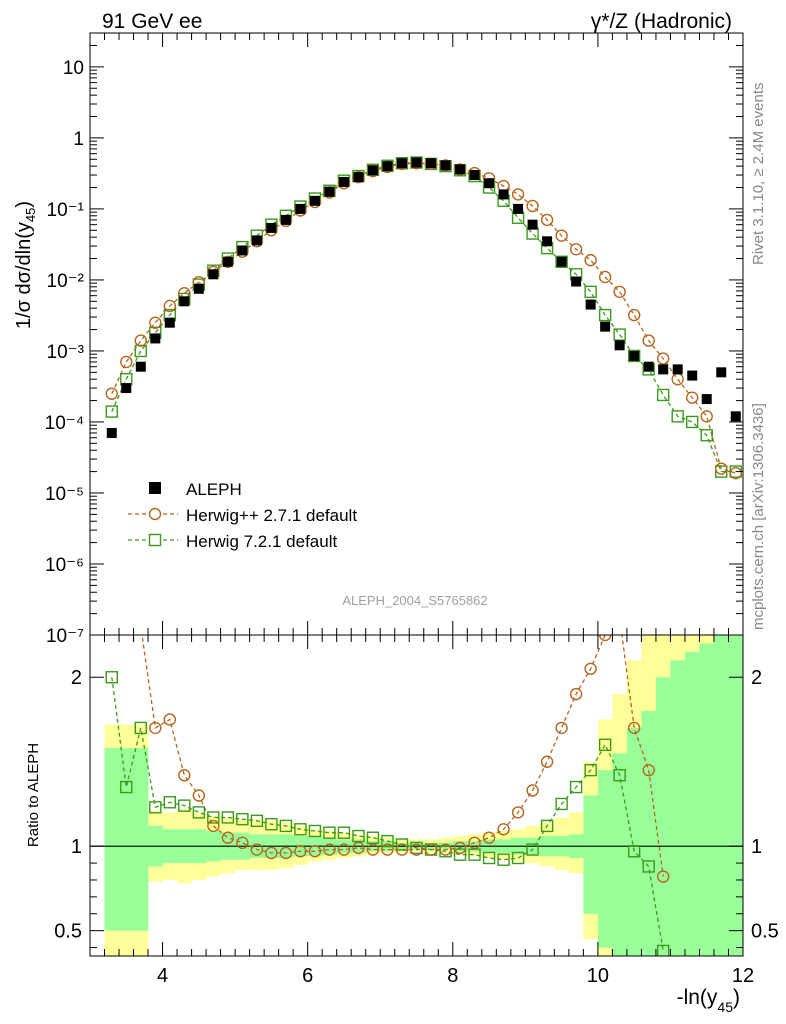 This screenshot has height=1024, width=786. What do you see at coordinates (414, 600) in the screenshot?
I see `analysis-watermark: ALEPH_2004_S5765862` at bounding box center [414, 600].